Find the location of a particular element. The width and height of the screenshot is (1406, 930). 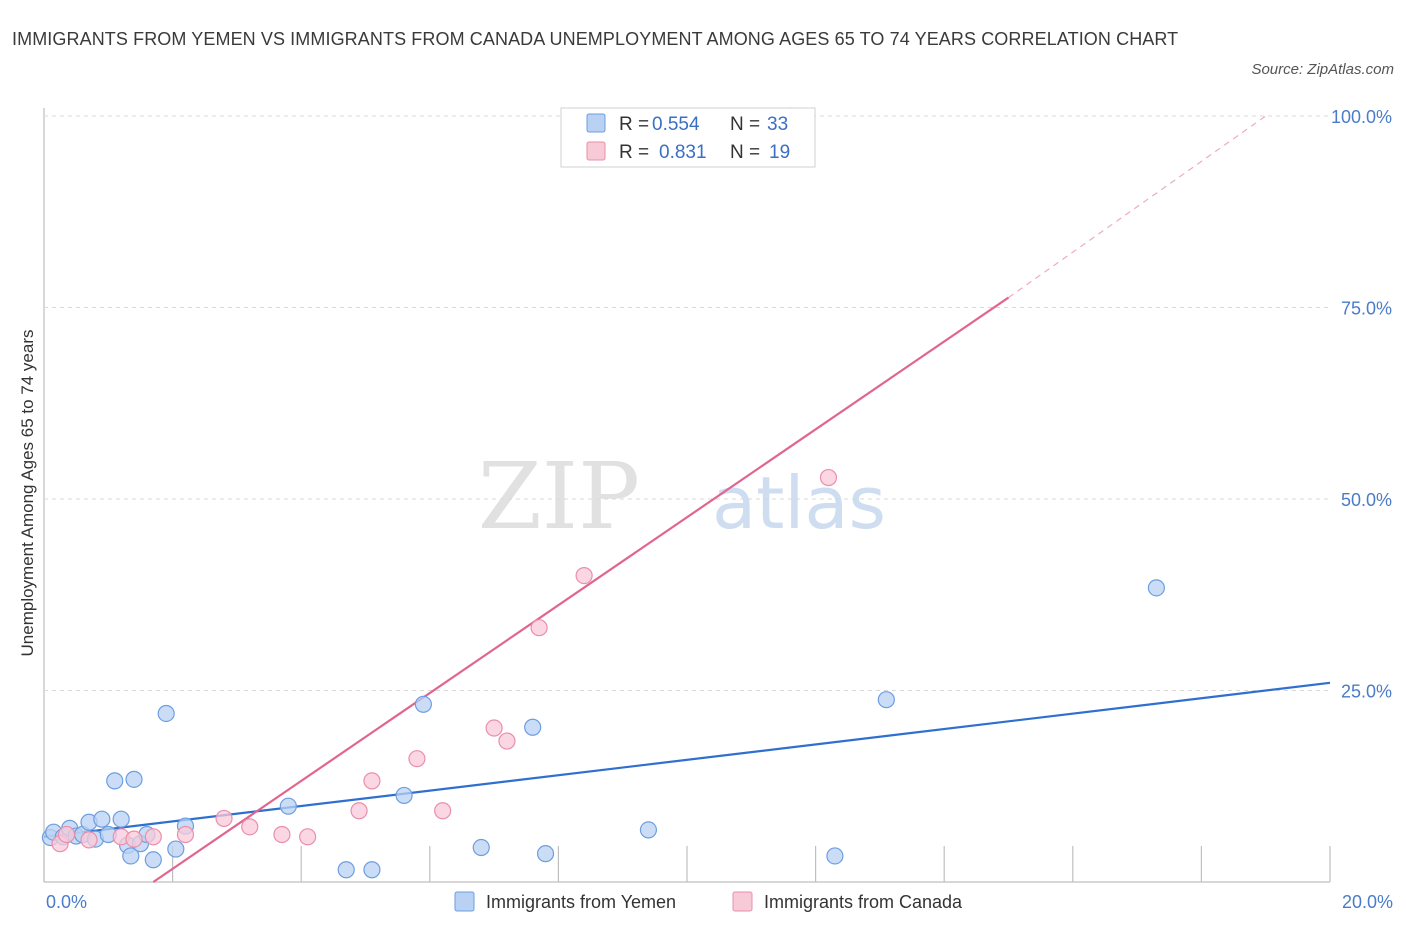

source-credit: Source: ZipAtlas.com is located at coordinates (1322, 69).